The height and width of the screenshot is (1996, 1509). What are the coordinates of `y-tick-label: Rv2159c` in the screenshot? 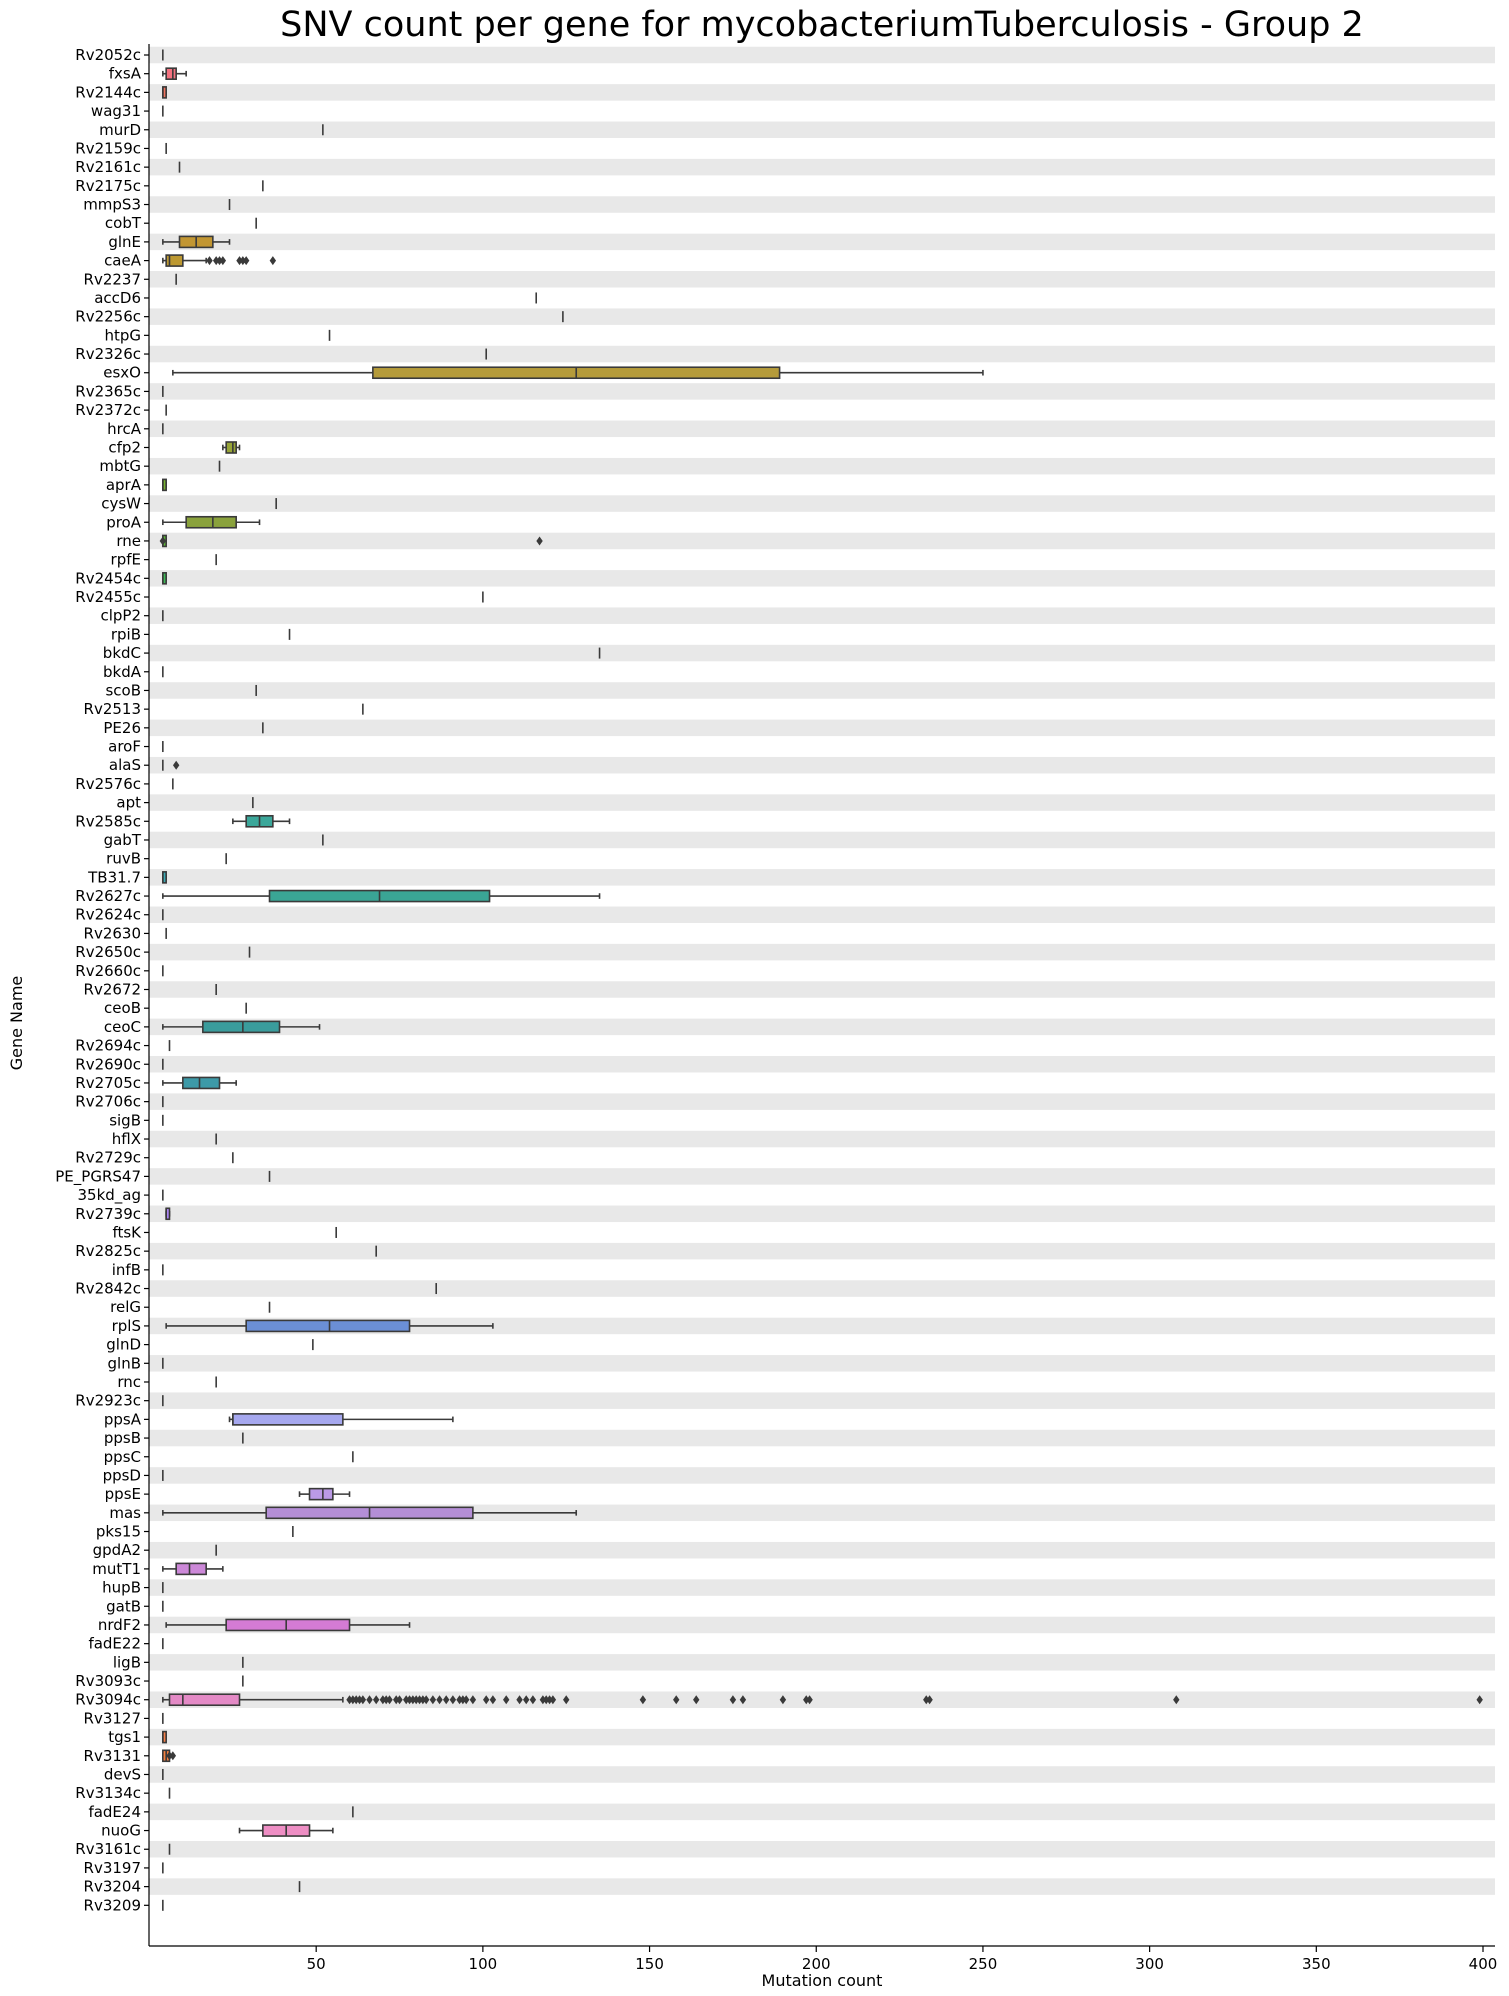 It's located at (108, 148).